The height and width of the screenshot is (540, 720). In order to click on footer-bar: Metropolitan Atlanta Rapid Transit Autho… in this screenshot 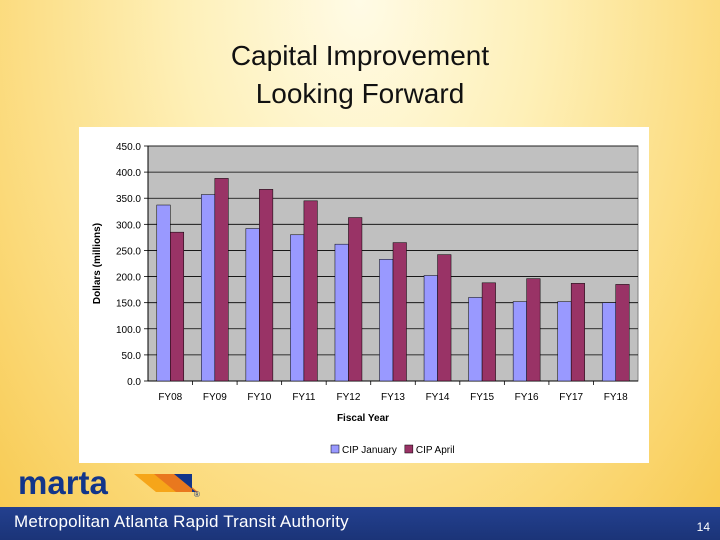, I will do `click(360, 523)`.